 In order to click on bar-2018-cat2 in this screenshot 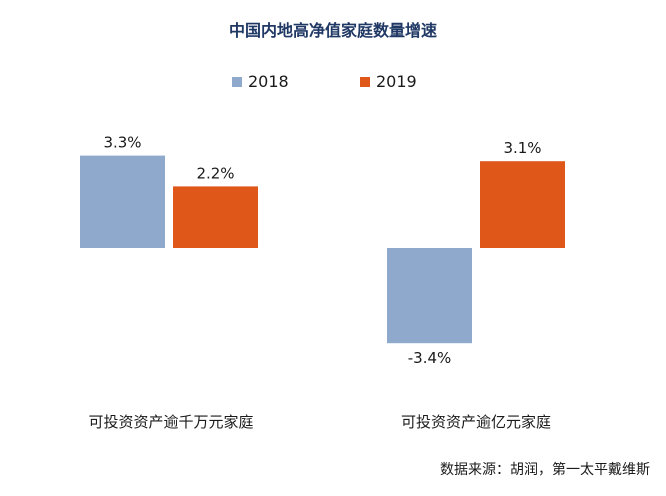, I will do `click(429, 296)`.